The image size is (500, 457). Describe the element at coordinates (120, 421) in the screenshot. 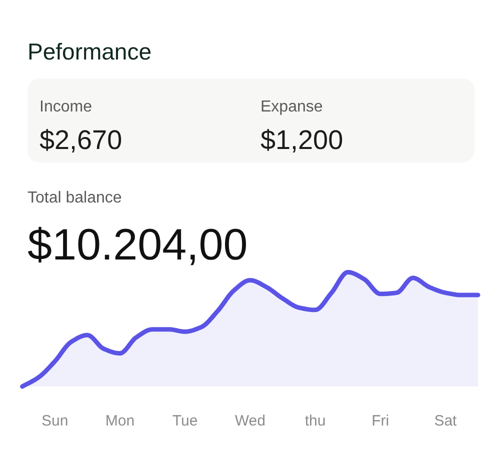

I see `x-tick-label: Mon` at that location.